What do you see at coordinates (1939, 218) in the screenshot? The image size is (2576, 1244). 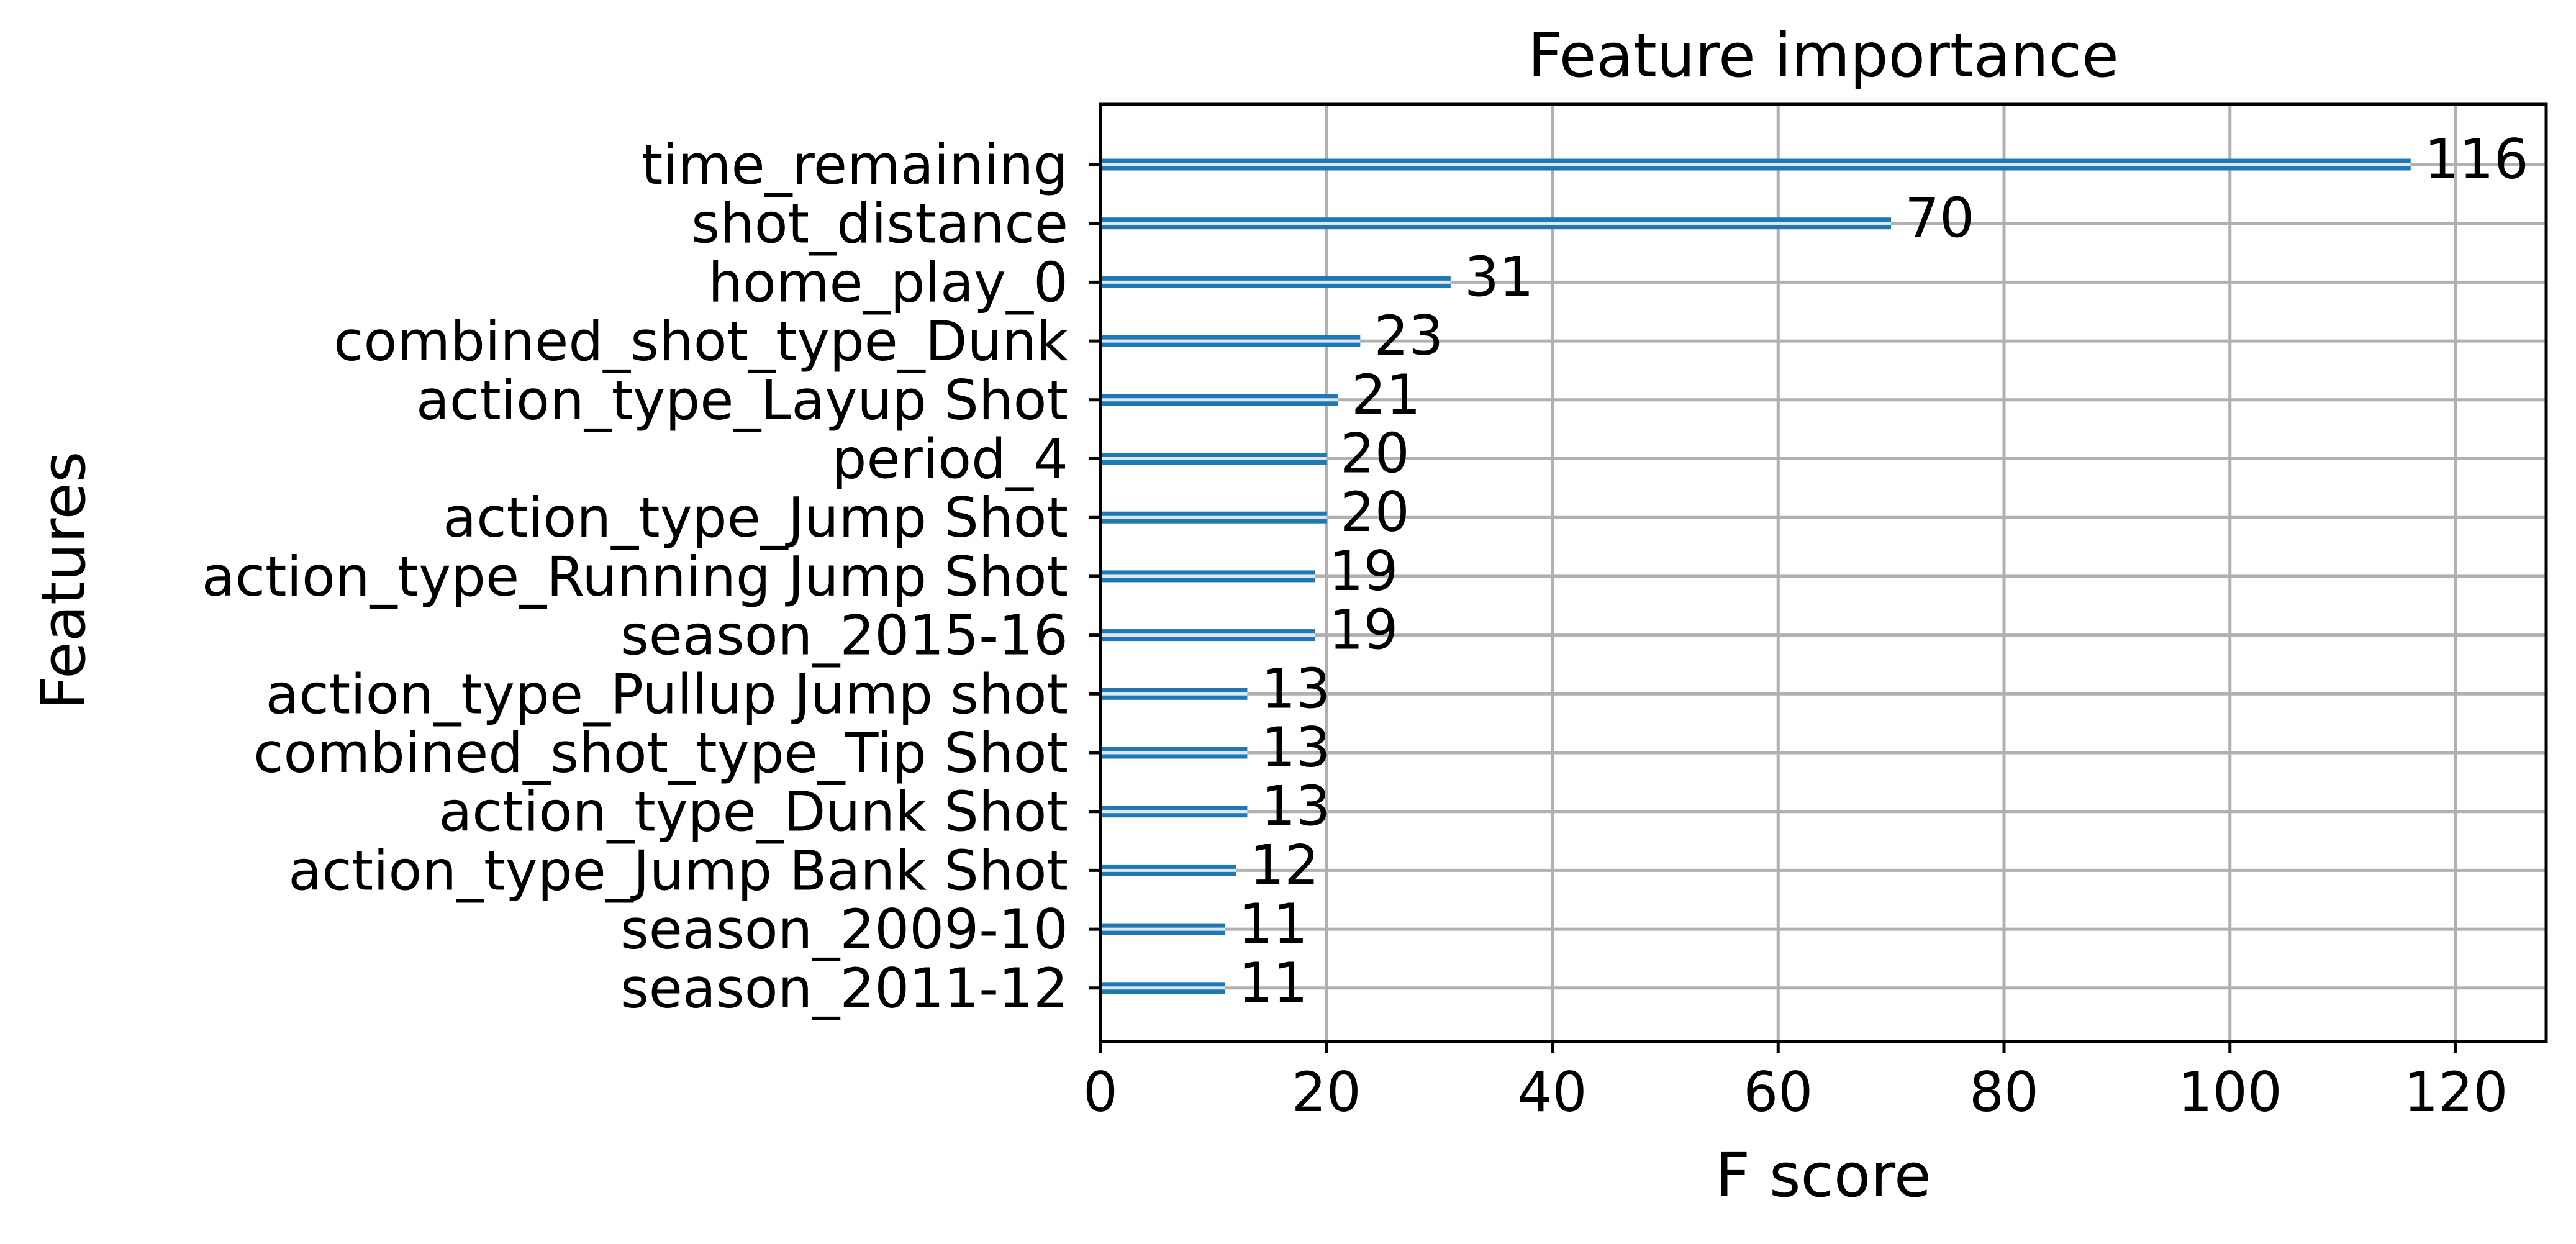 I see `bar-value-label: 70` at bounding box center [1939, 218].